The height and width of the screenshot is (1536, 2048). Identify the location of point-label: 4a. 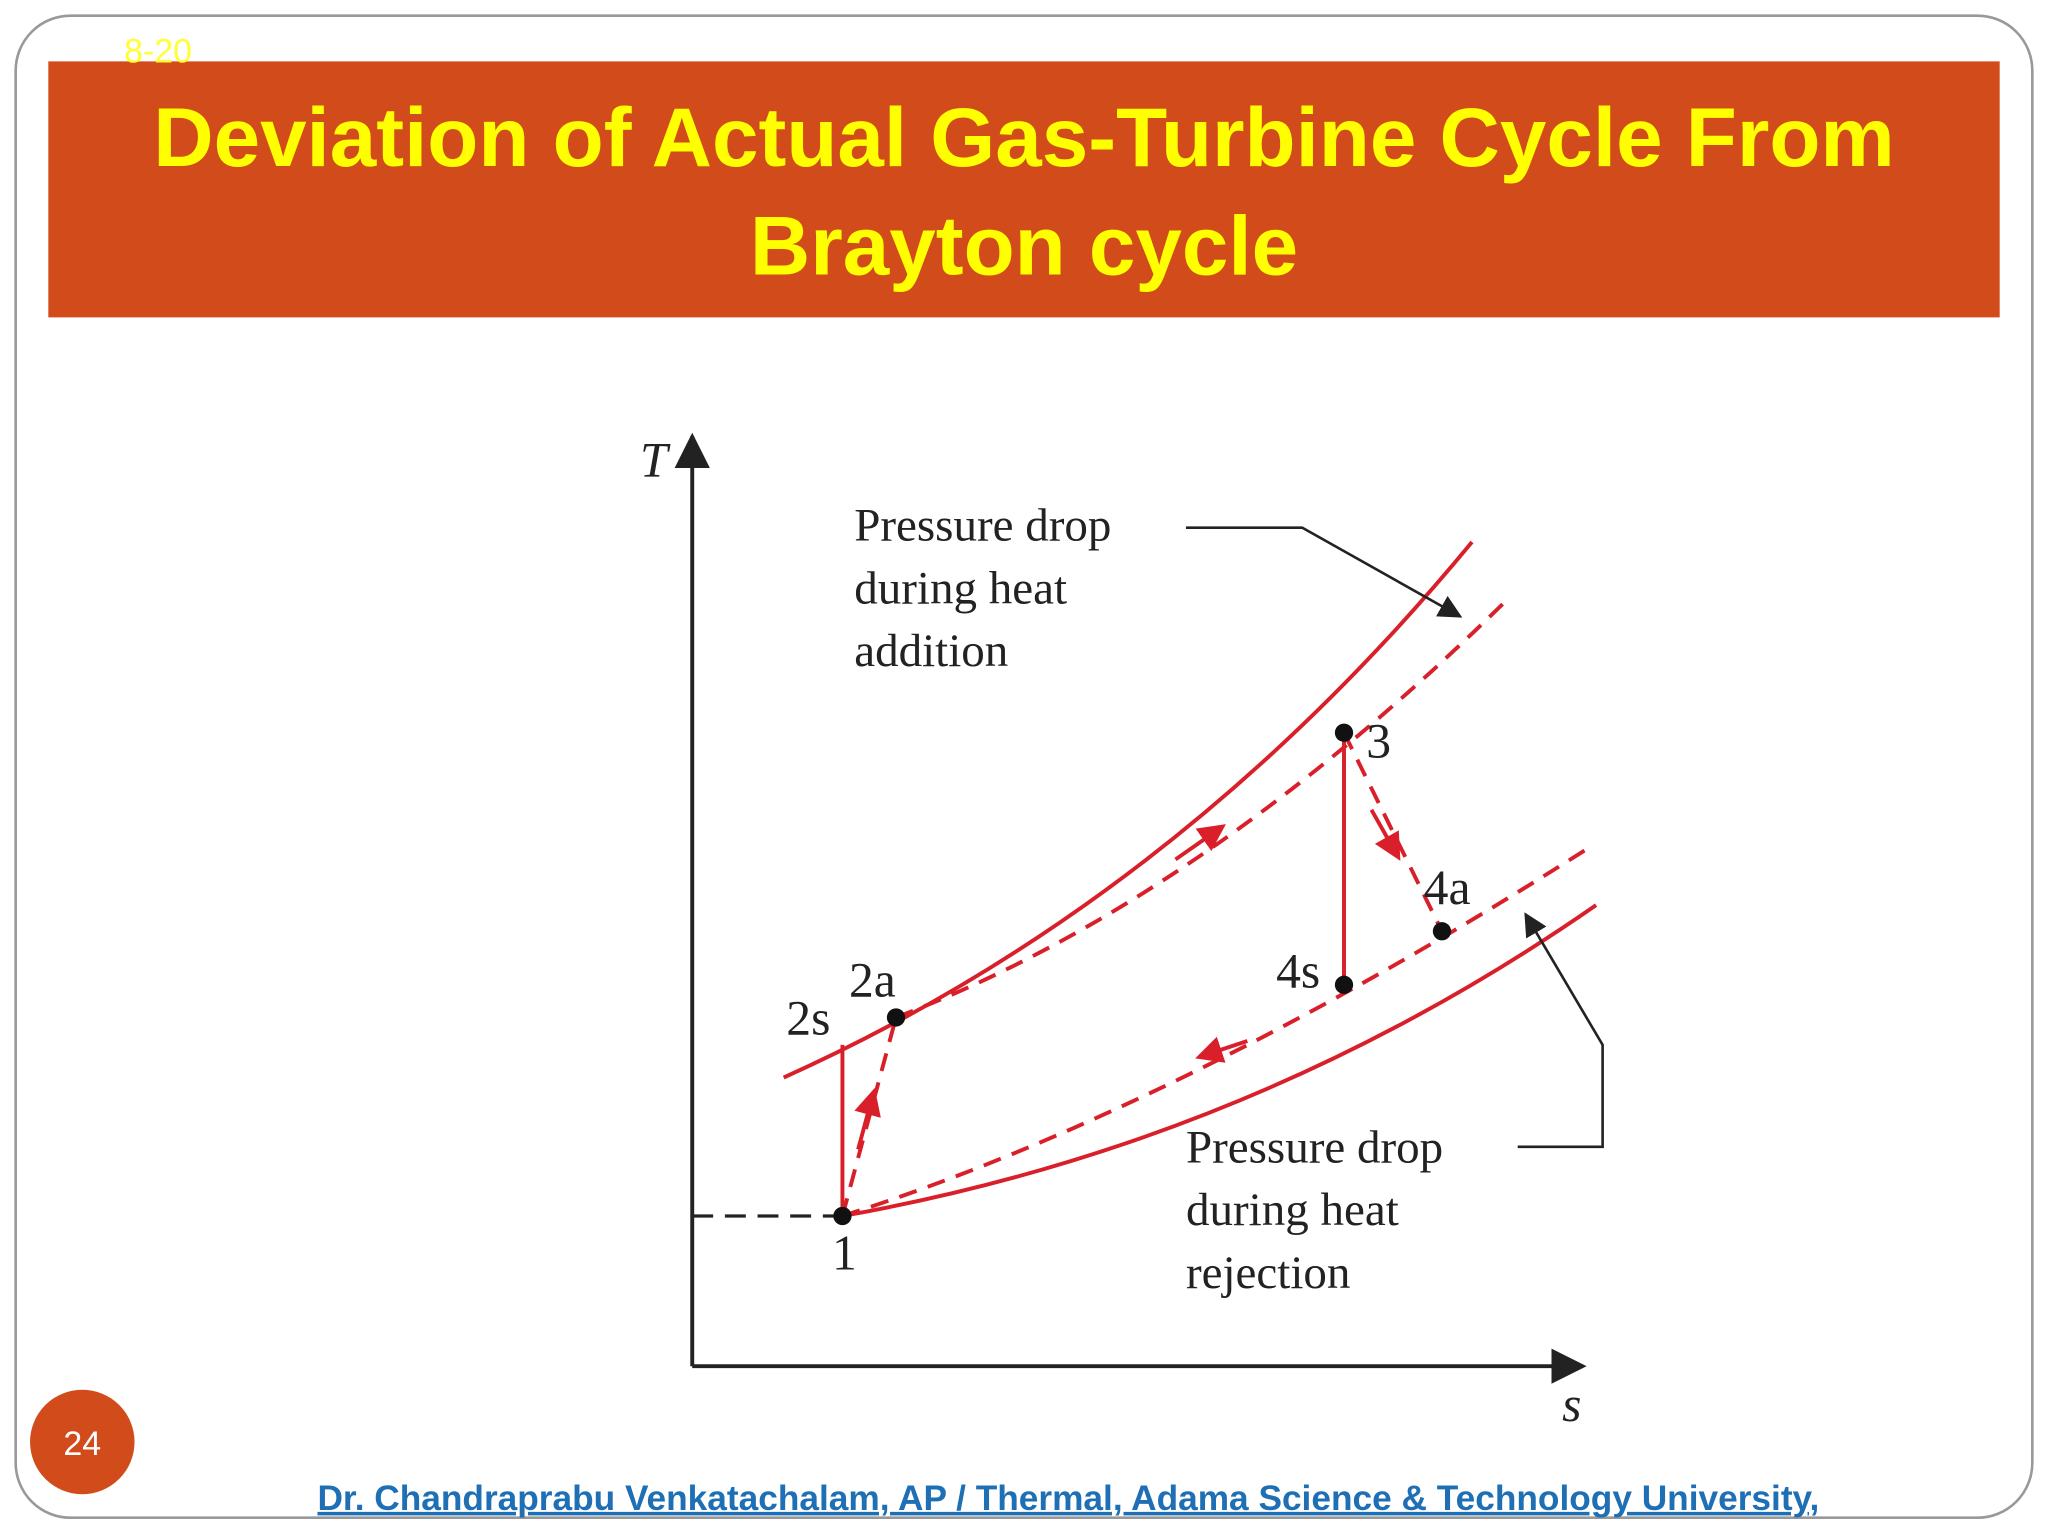
(1447, 887).